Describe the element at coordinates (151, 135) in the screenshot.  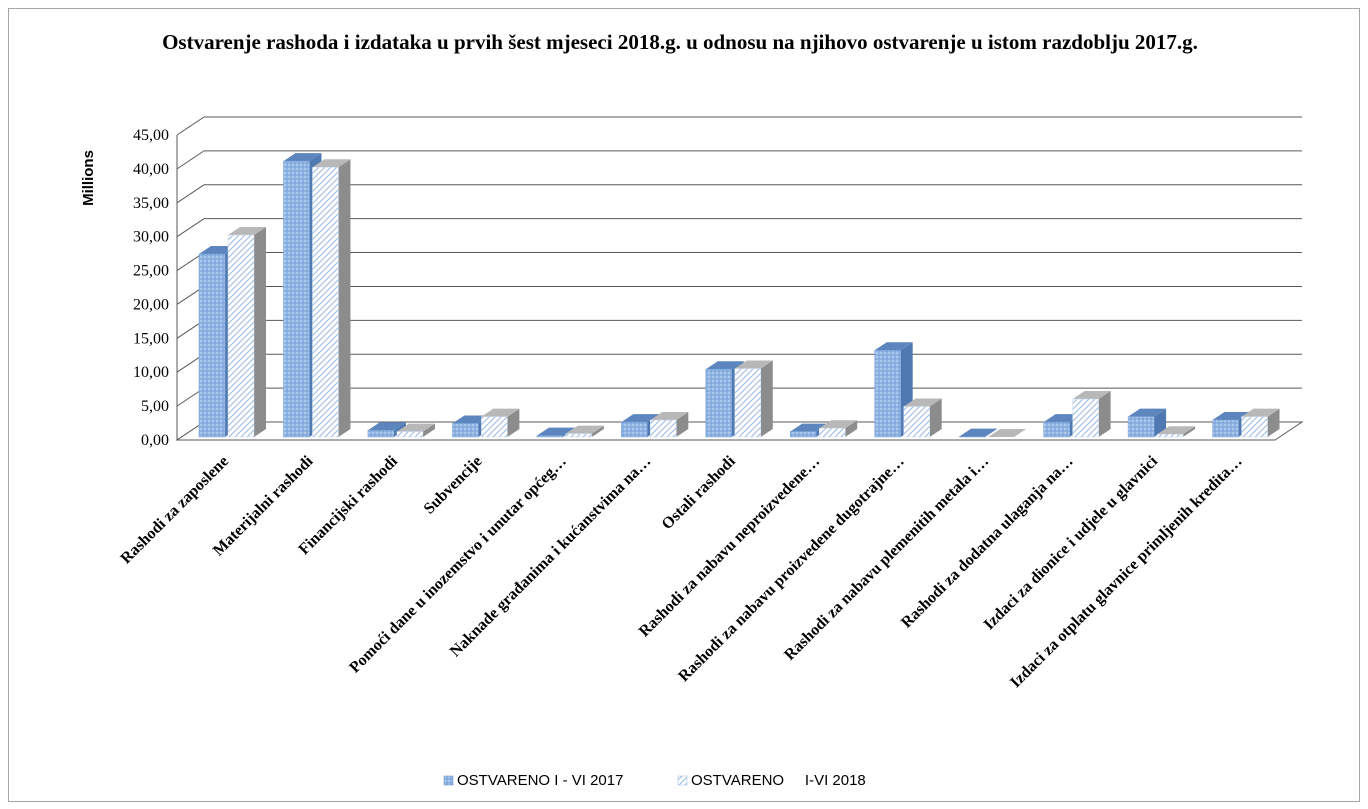
I see `y-tick-label: 45,00` at that location.